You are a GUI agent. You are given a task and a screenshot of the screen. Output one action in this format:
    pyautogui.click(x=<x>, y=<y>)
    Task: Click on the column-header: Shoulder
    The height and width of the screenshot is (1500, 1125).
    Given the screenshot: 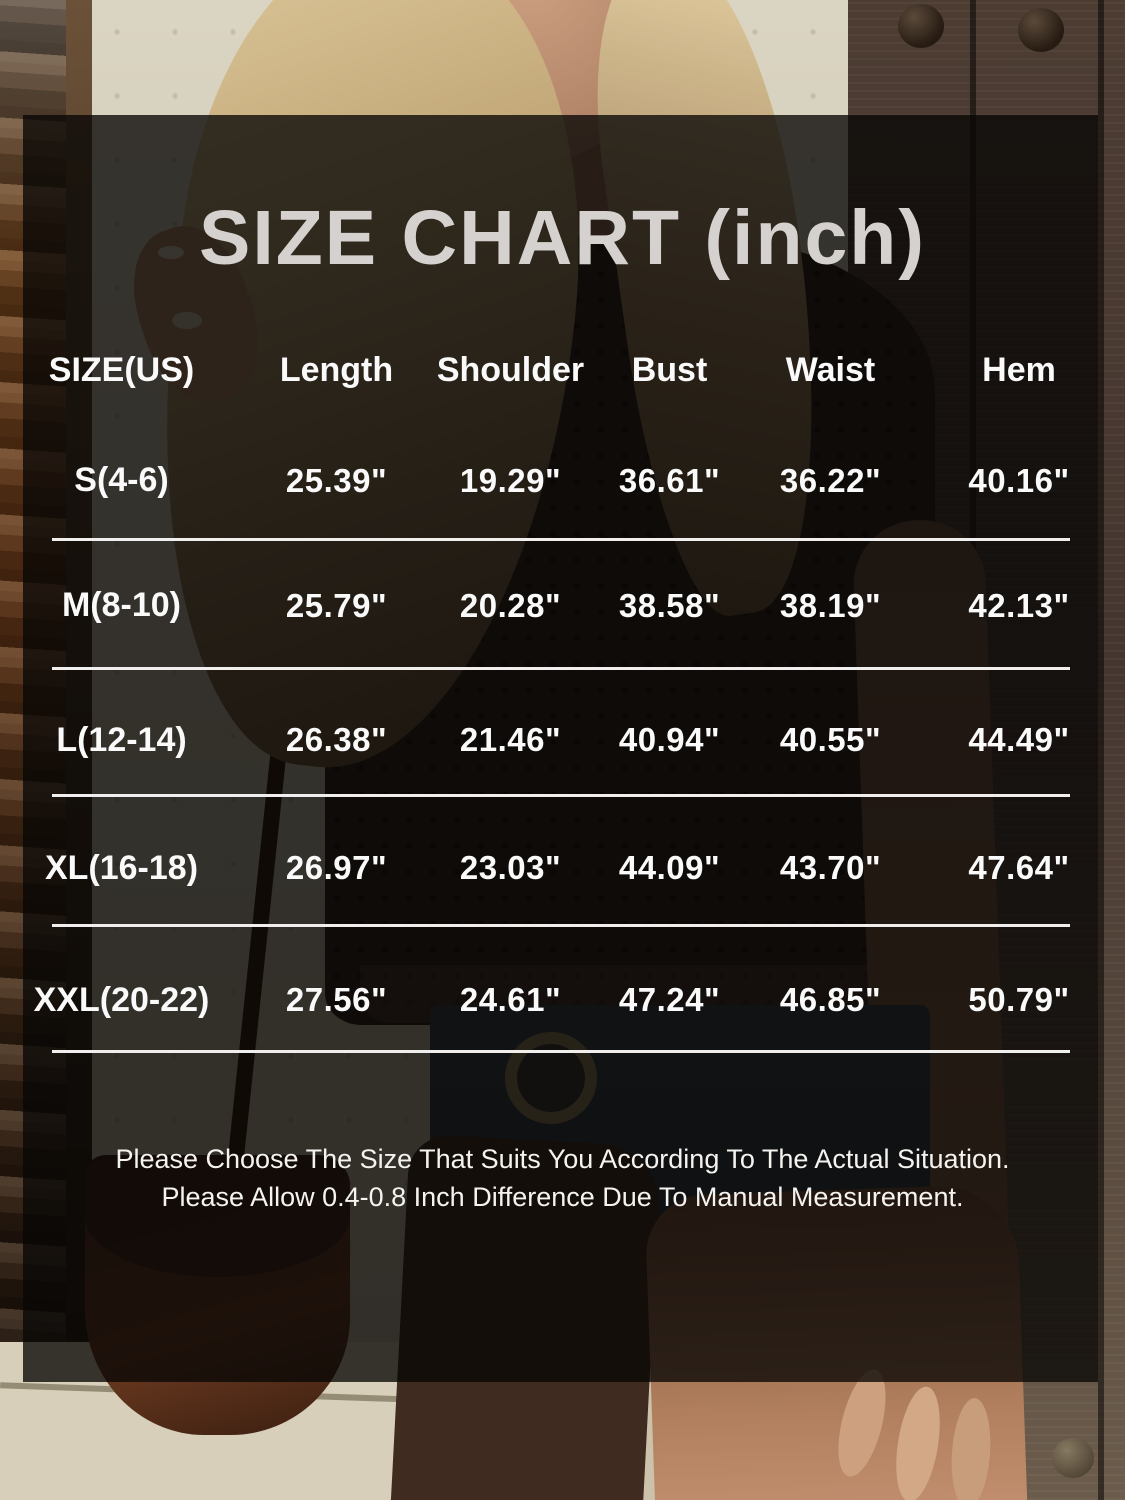 What is the action you would take?
    pyautogui.click(x=510, y=369)
    